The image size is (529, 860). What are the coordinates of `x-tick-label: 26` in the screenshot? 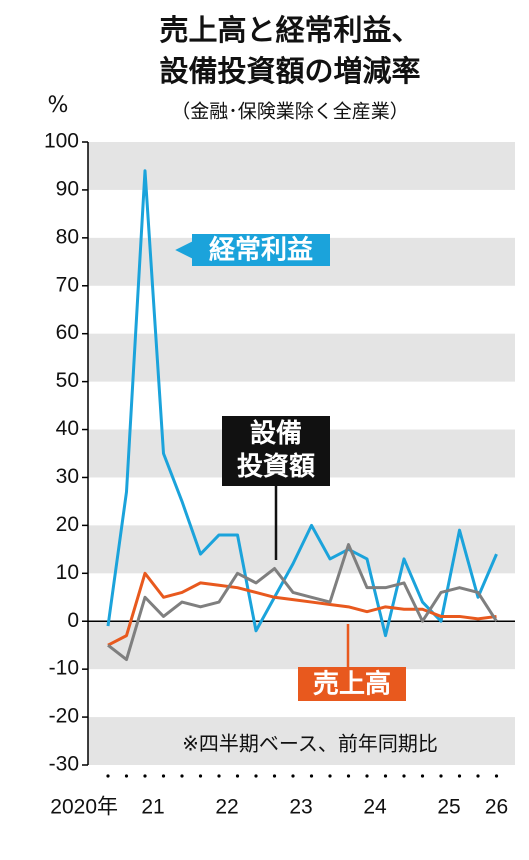 It's located at (496, 807).